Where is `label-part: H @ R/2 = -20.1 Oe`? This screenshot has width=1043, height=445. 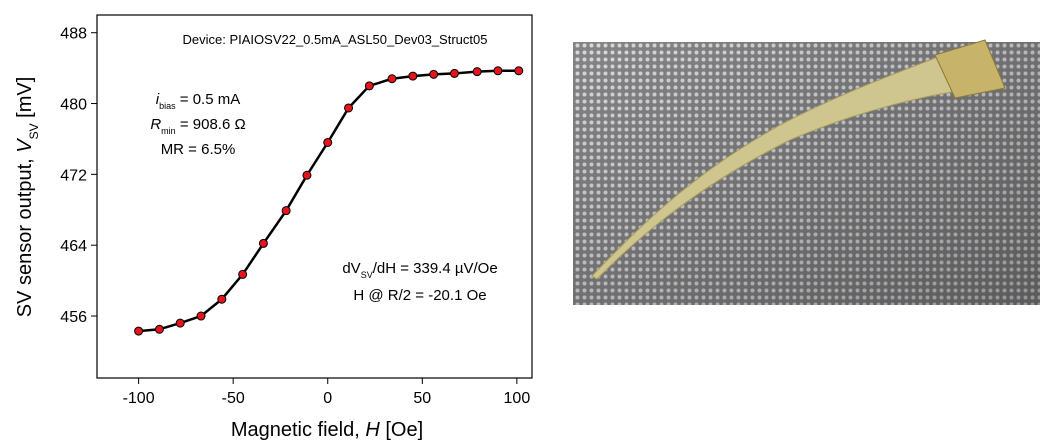
label-part: H @ R/2 = -20.1 Oe is located at coordinates (419, 295).